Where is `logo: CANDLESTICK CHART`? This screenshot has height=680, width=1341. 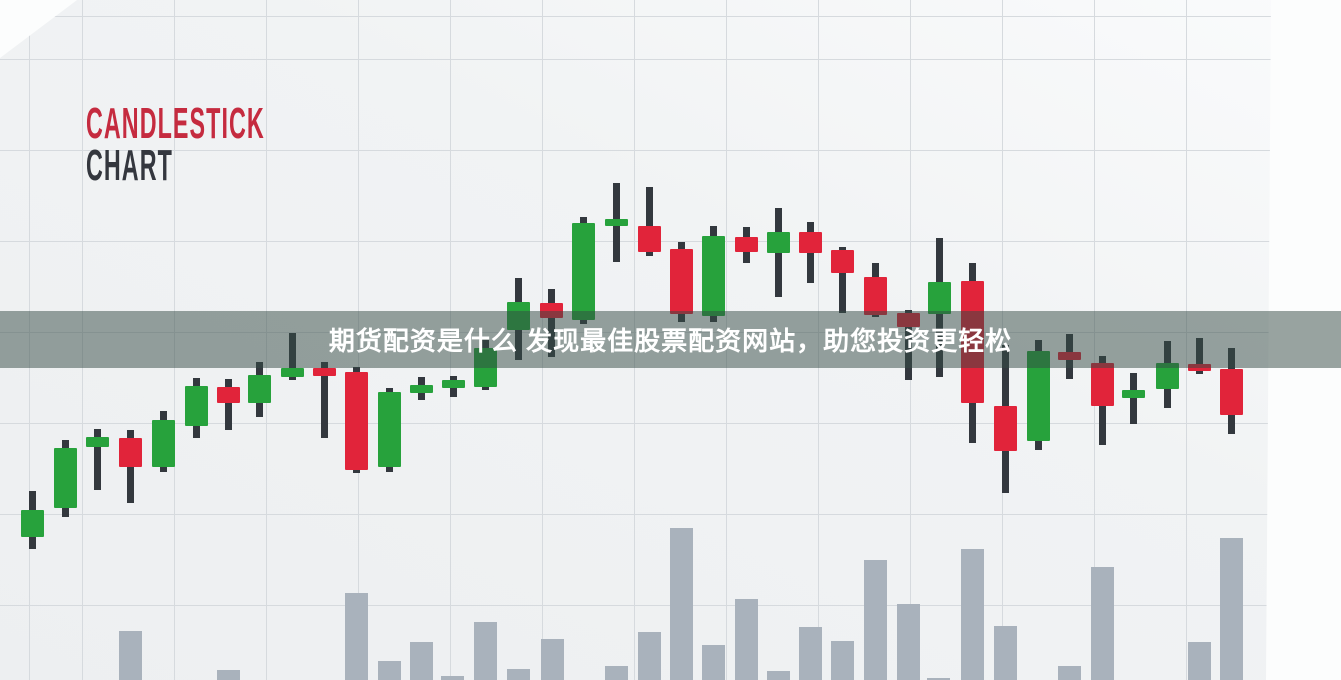
logo: CANDLESTICK CHART is located at coordinates (254, 144).